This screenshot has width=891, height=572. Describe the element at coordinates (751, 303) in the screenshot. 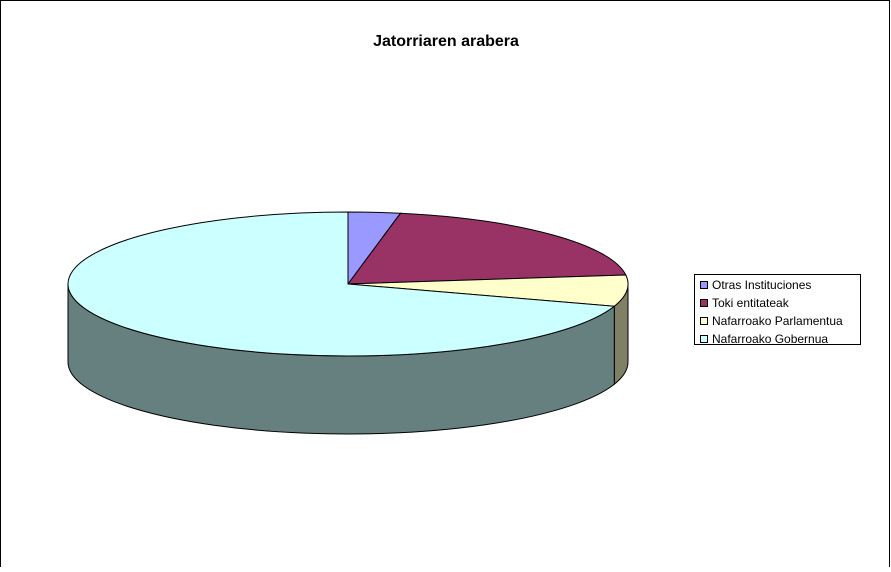

I see `legend-label: Toki entitateak` at that location.